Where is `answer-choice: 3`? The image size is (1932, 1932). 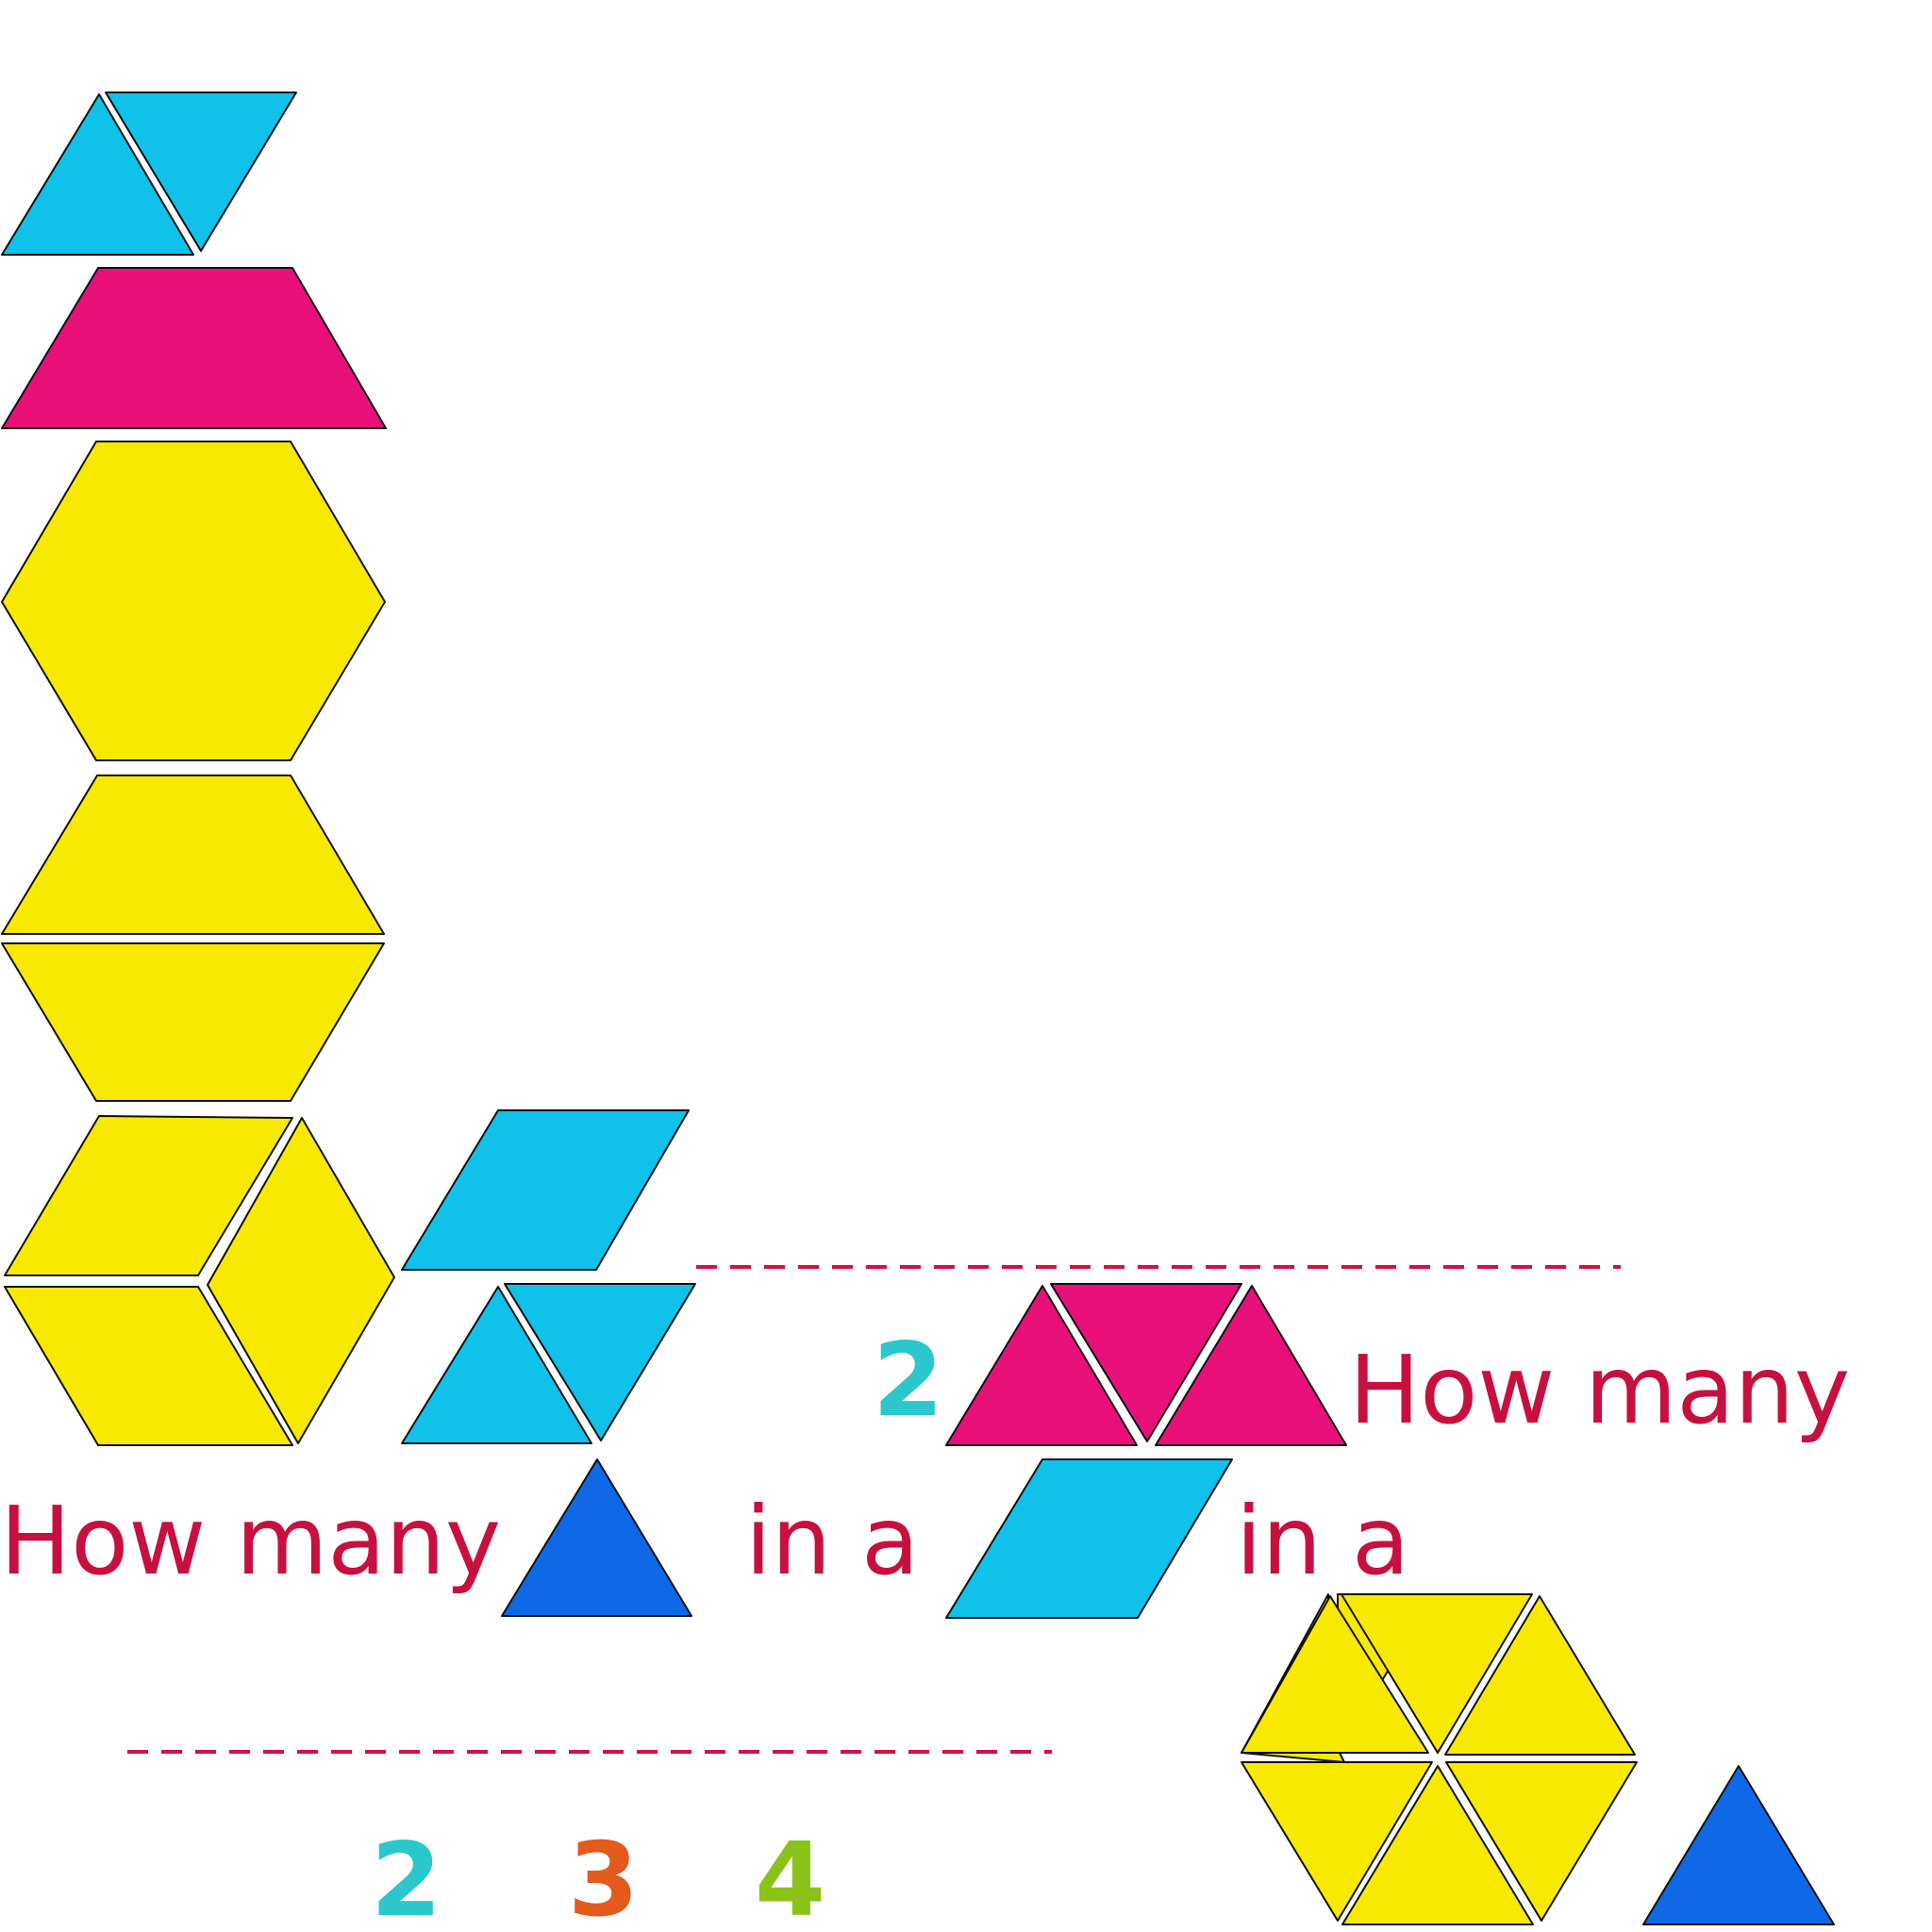 answer-choice: 3 is located at coordinates (604, 1877).